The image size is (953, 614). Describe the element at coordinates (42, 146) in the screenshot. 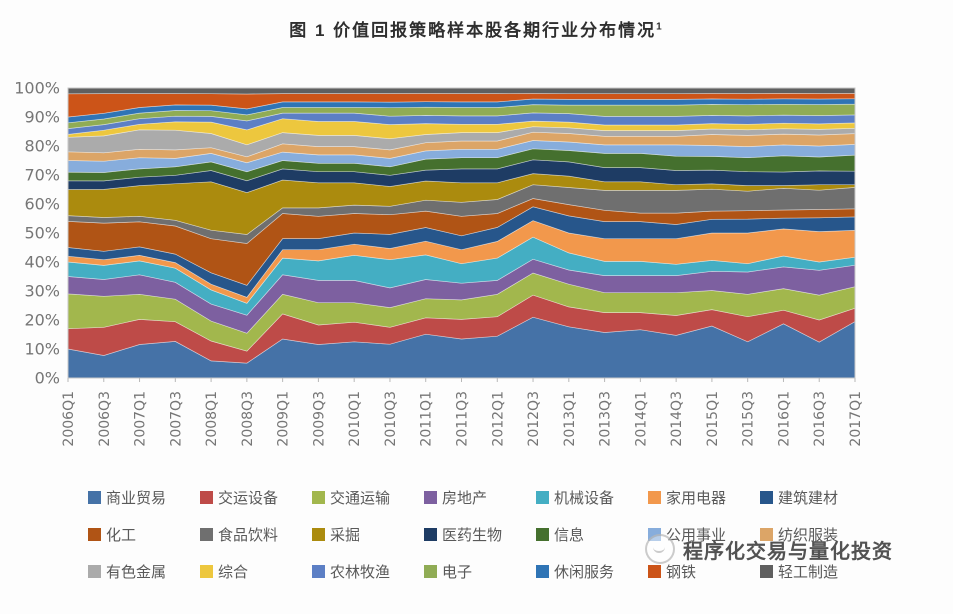

I see `svg-text: 80%` at that location.